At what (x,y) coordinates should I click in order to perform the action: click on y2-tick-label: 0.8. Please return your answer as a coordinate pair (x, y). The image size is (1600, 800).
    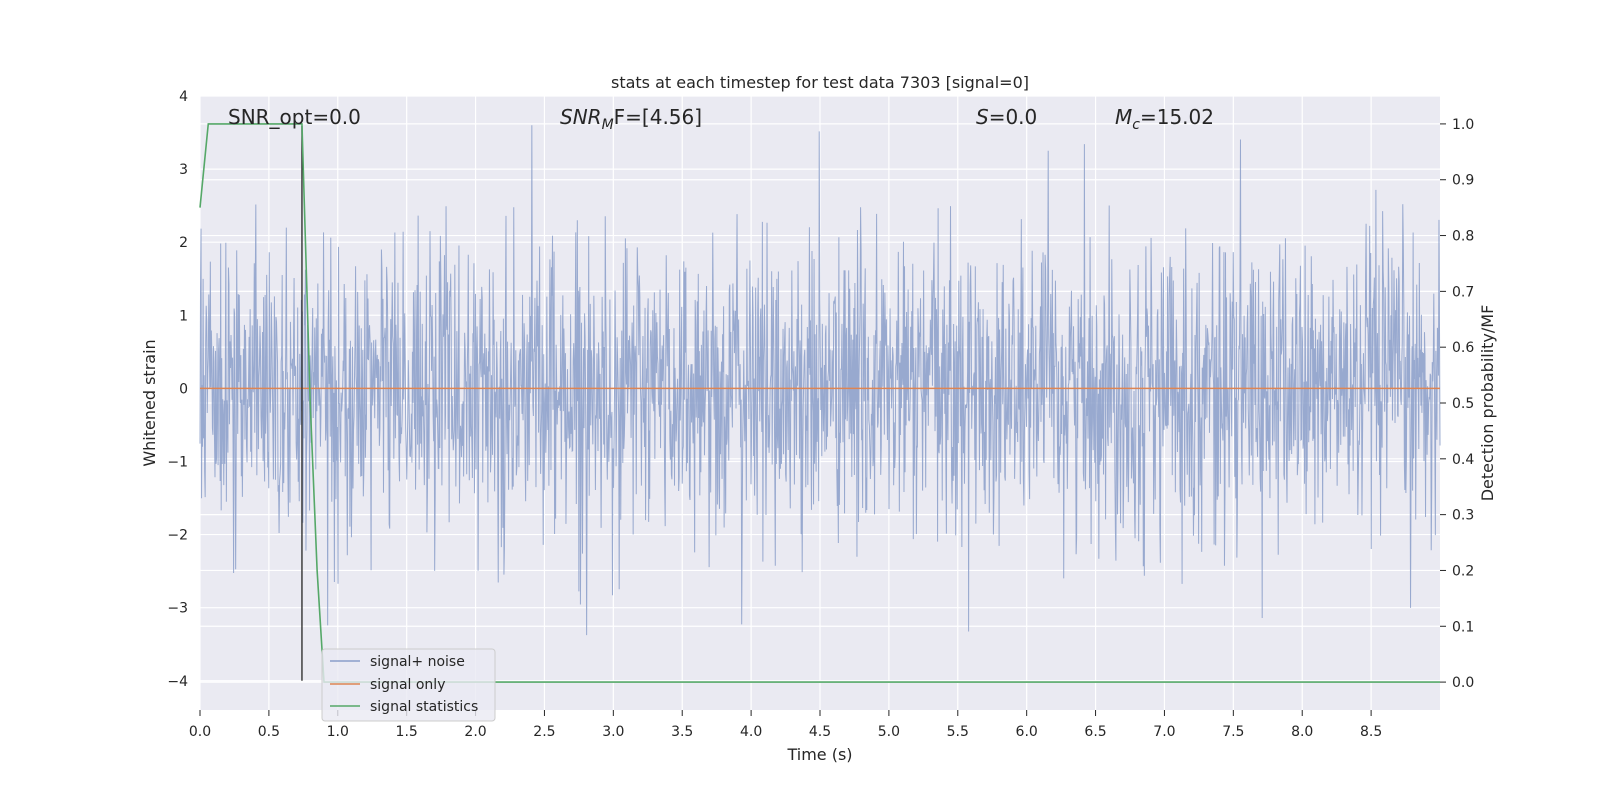
    Looking at the image, I should click on (1463, 237).